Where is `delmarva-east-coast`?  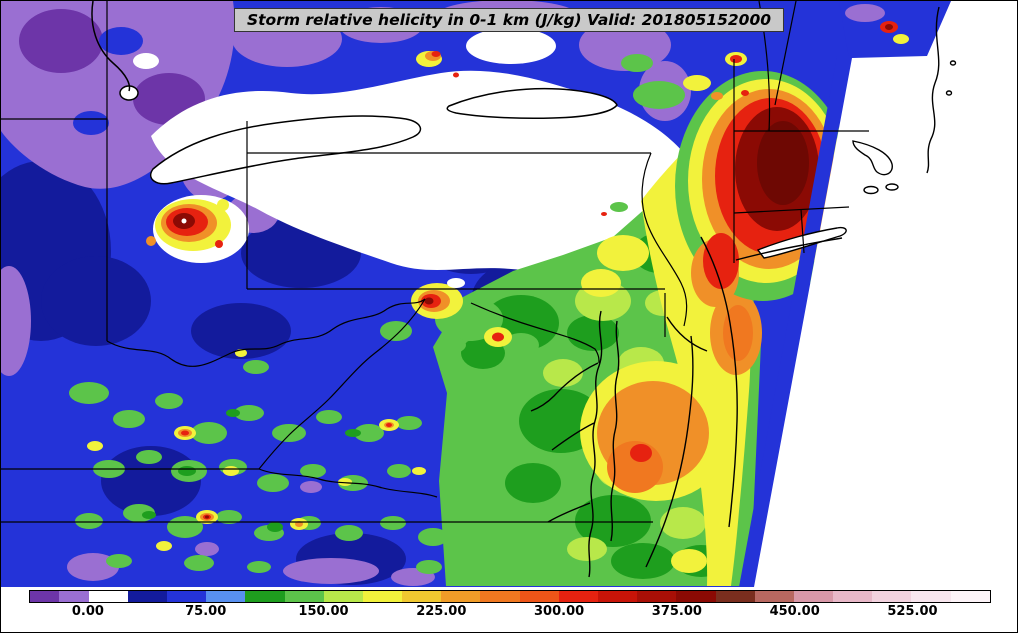 delmarva-east-coast is located at coordinates (669, 451).